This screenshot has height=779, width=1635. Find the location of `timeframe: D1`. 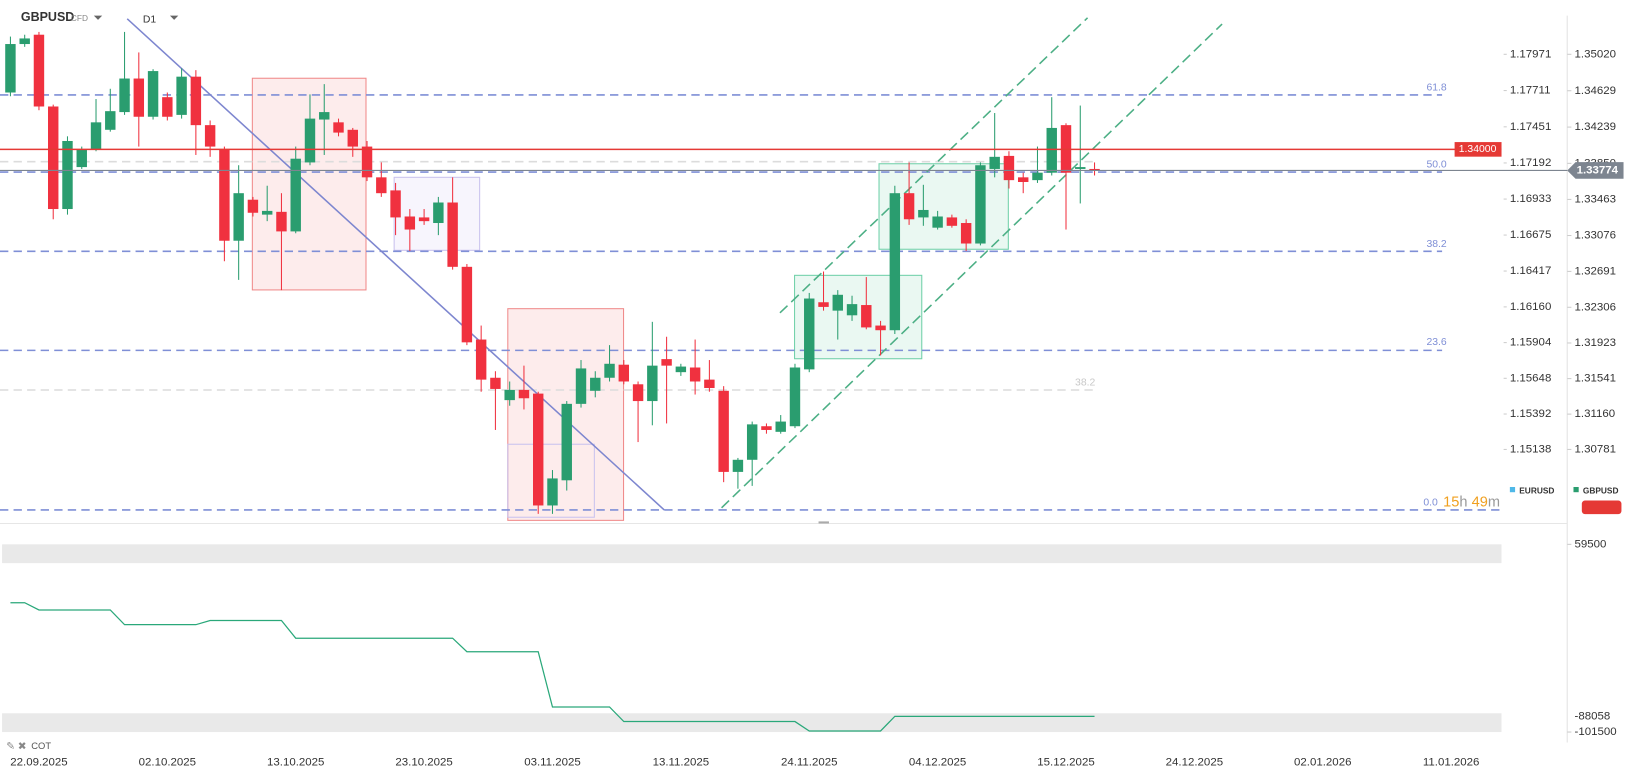

timeframe: D1 is located at coordinates (150, 20).